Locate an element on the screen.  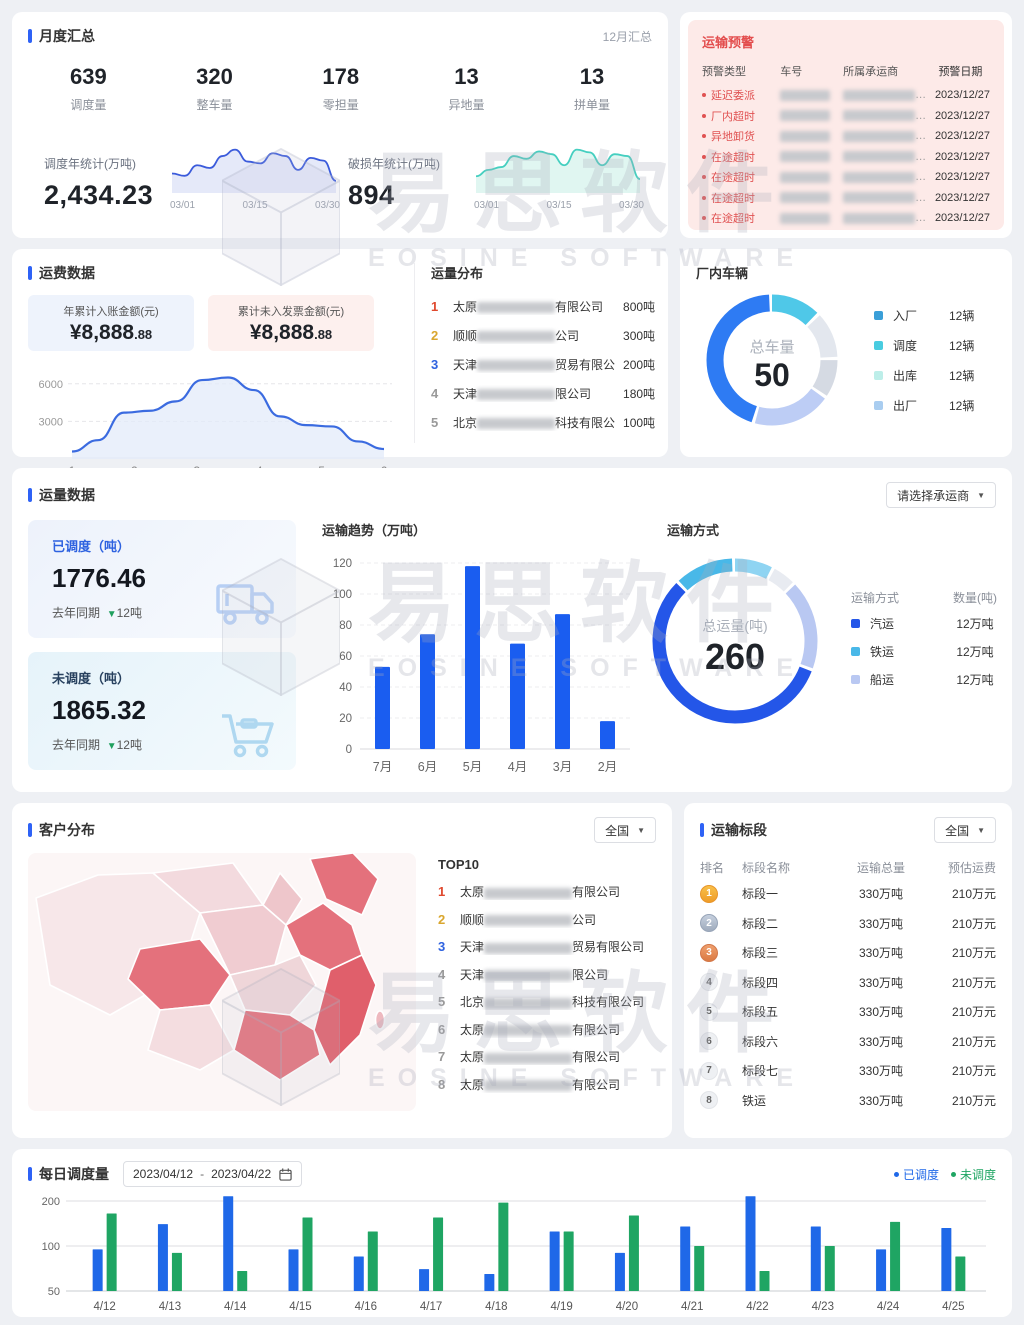
list-item: 2 顺顺 公司 is located at coordinates (547, 920).